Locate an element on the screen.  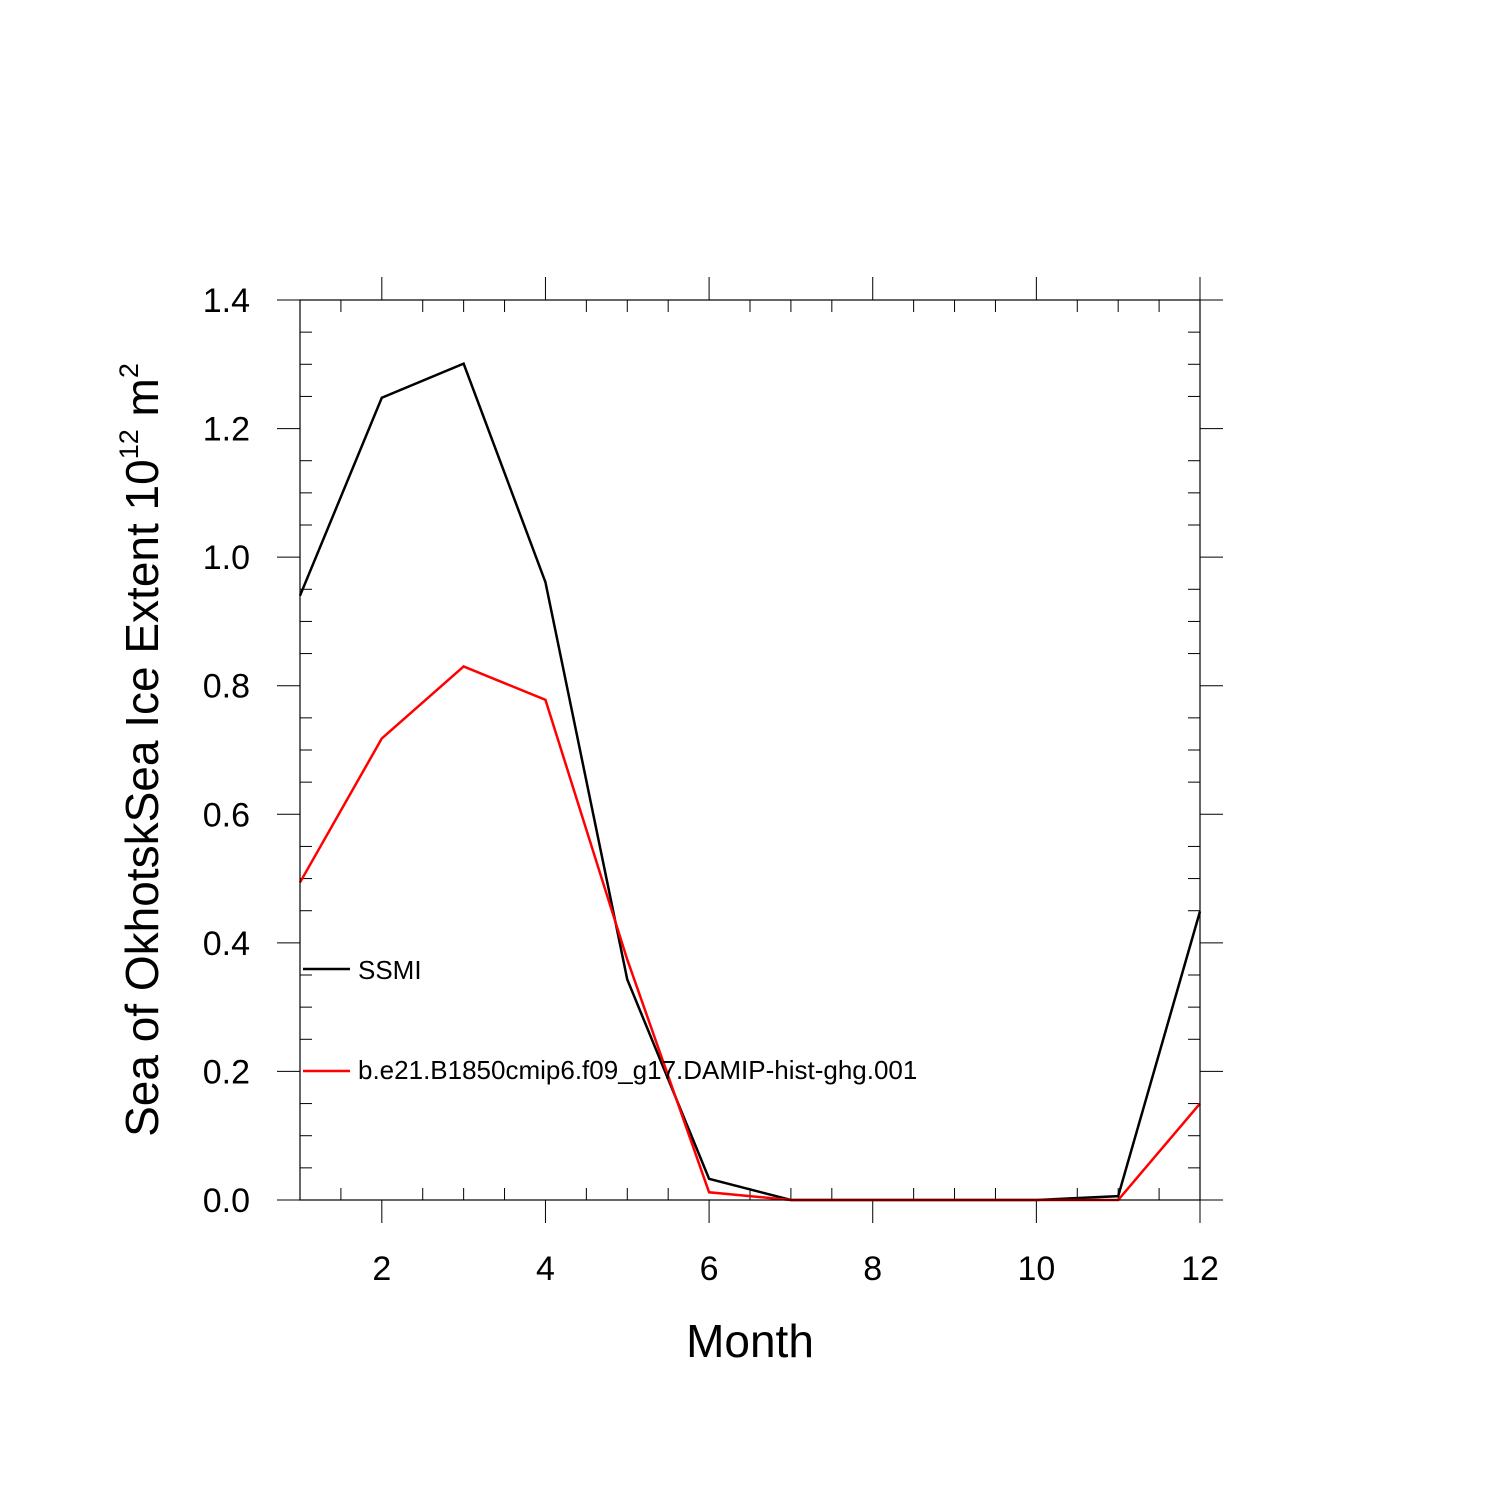
x-tick-label: 6 is located at coordinates (709, 1269).